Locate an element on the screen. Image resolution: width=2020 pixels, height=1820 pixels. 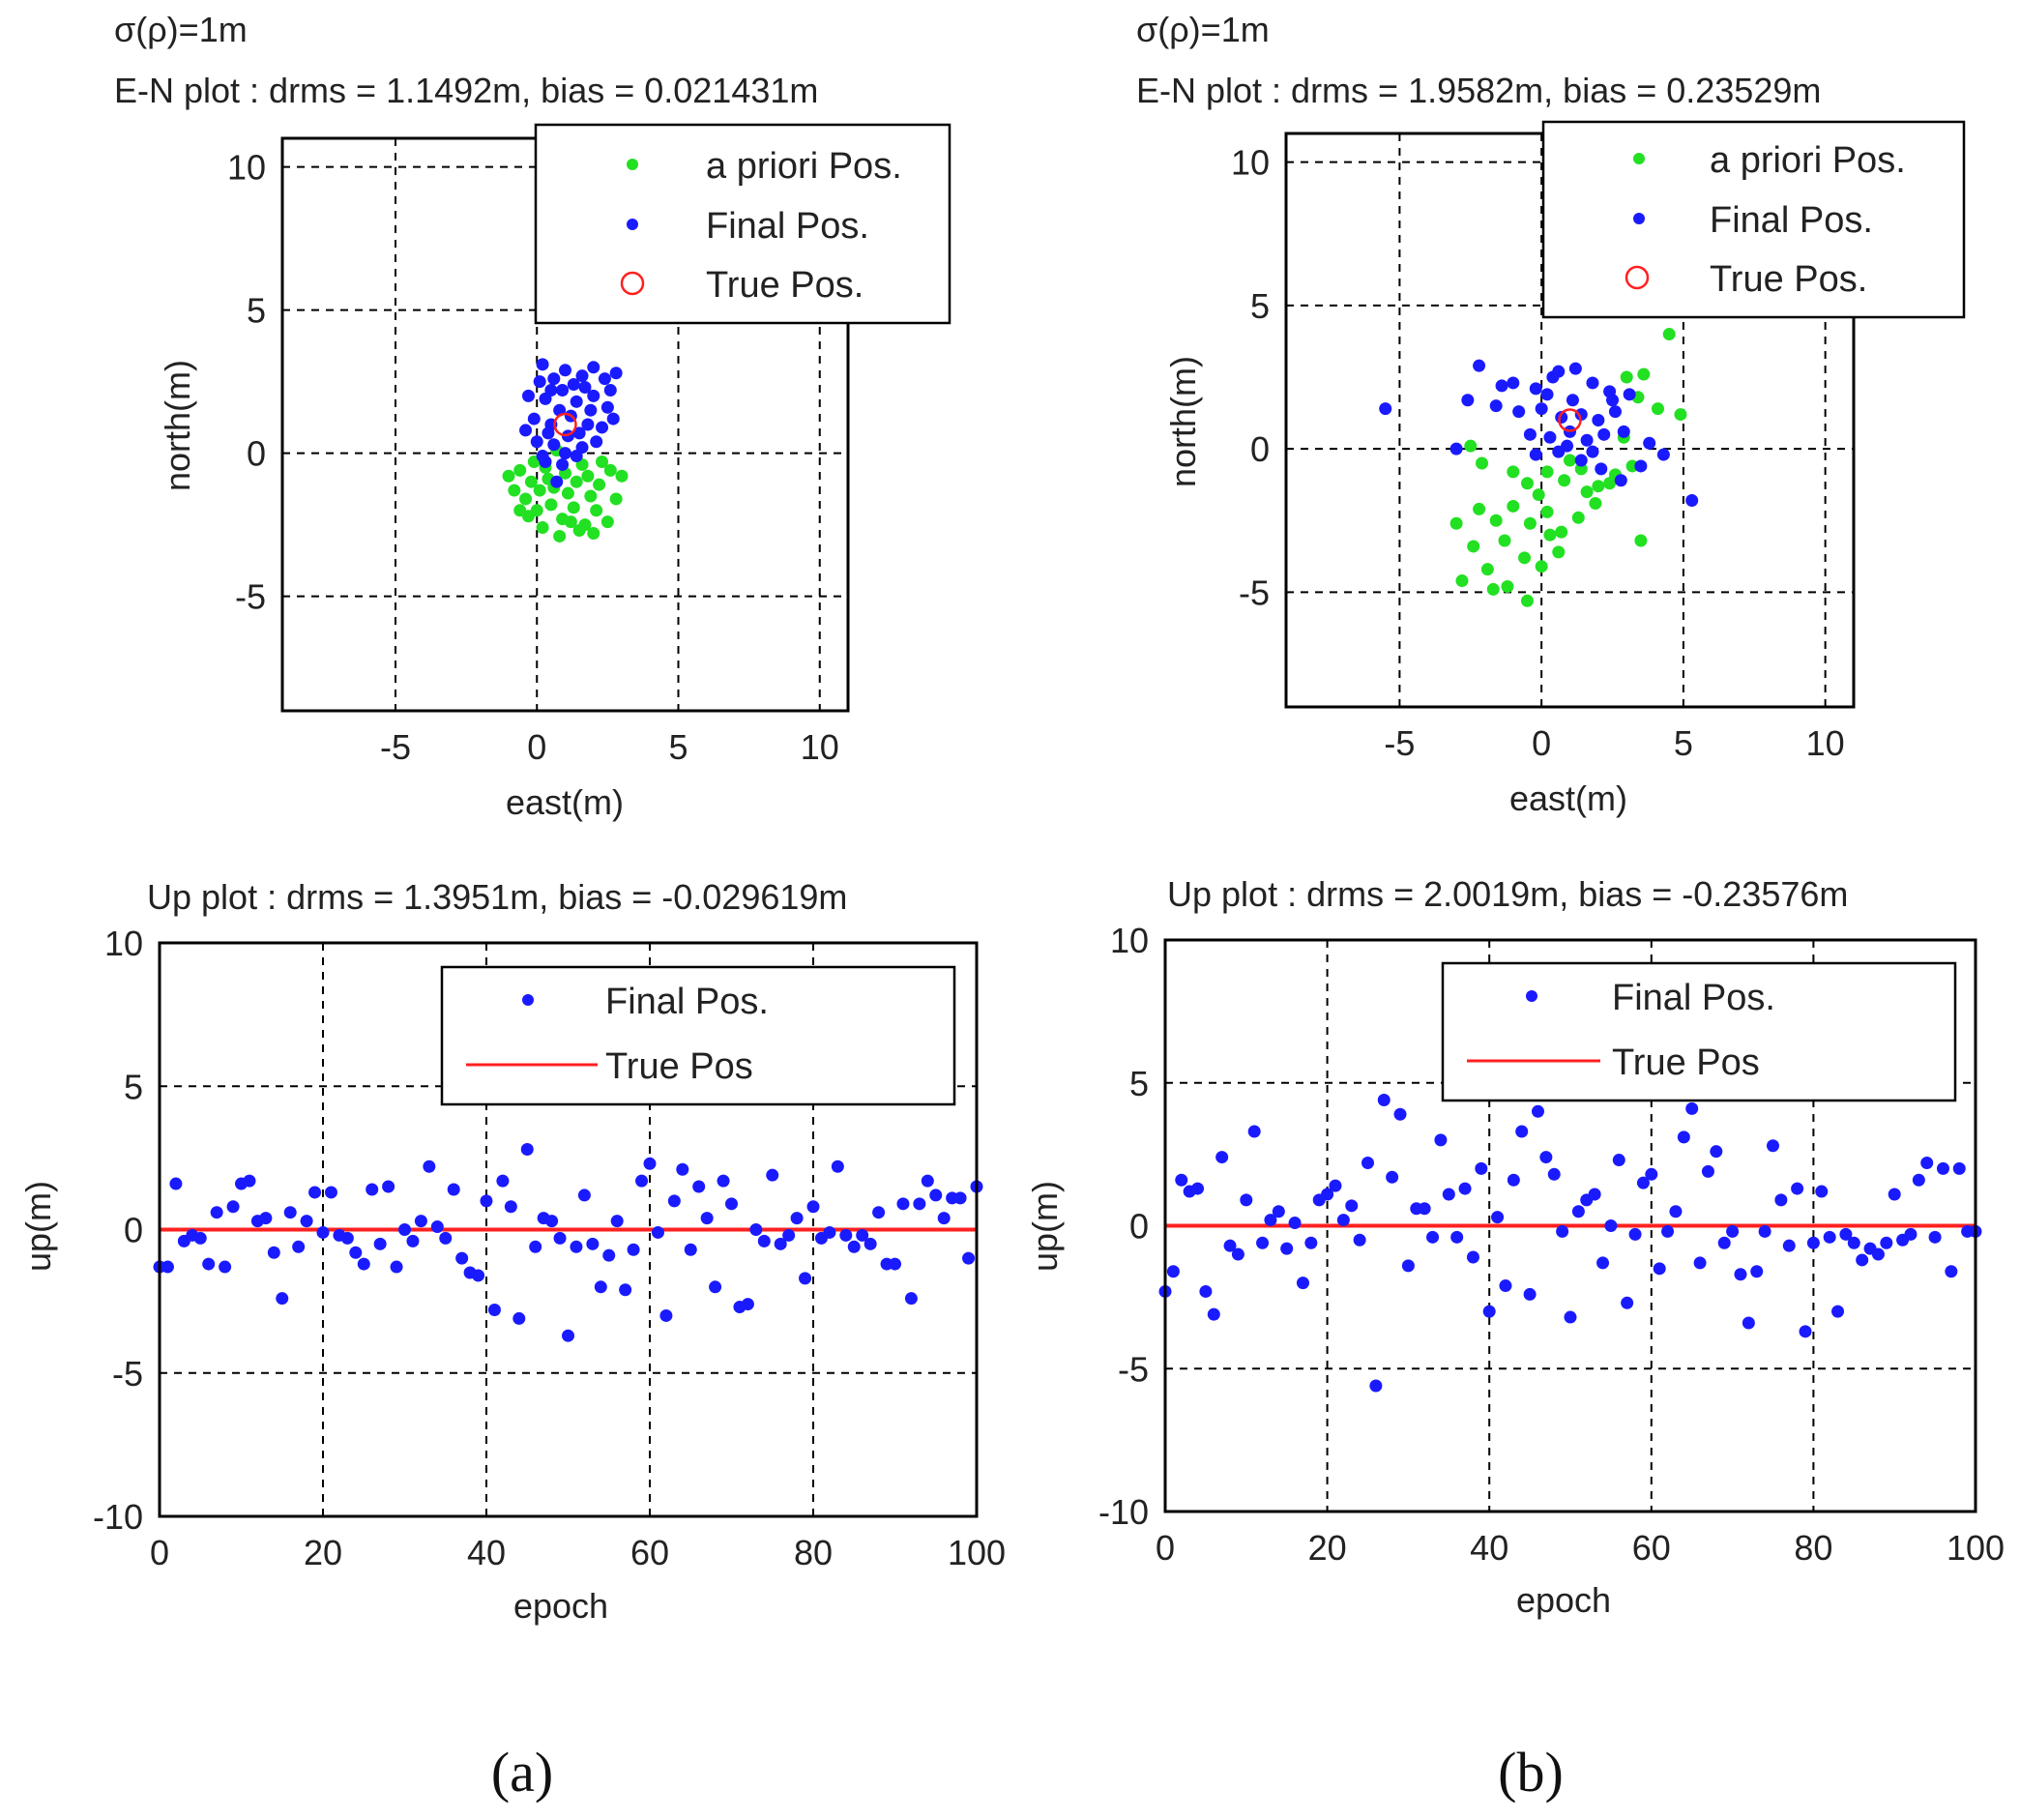
x-tick-label: 80 is located at coordinates (813, 1552).